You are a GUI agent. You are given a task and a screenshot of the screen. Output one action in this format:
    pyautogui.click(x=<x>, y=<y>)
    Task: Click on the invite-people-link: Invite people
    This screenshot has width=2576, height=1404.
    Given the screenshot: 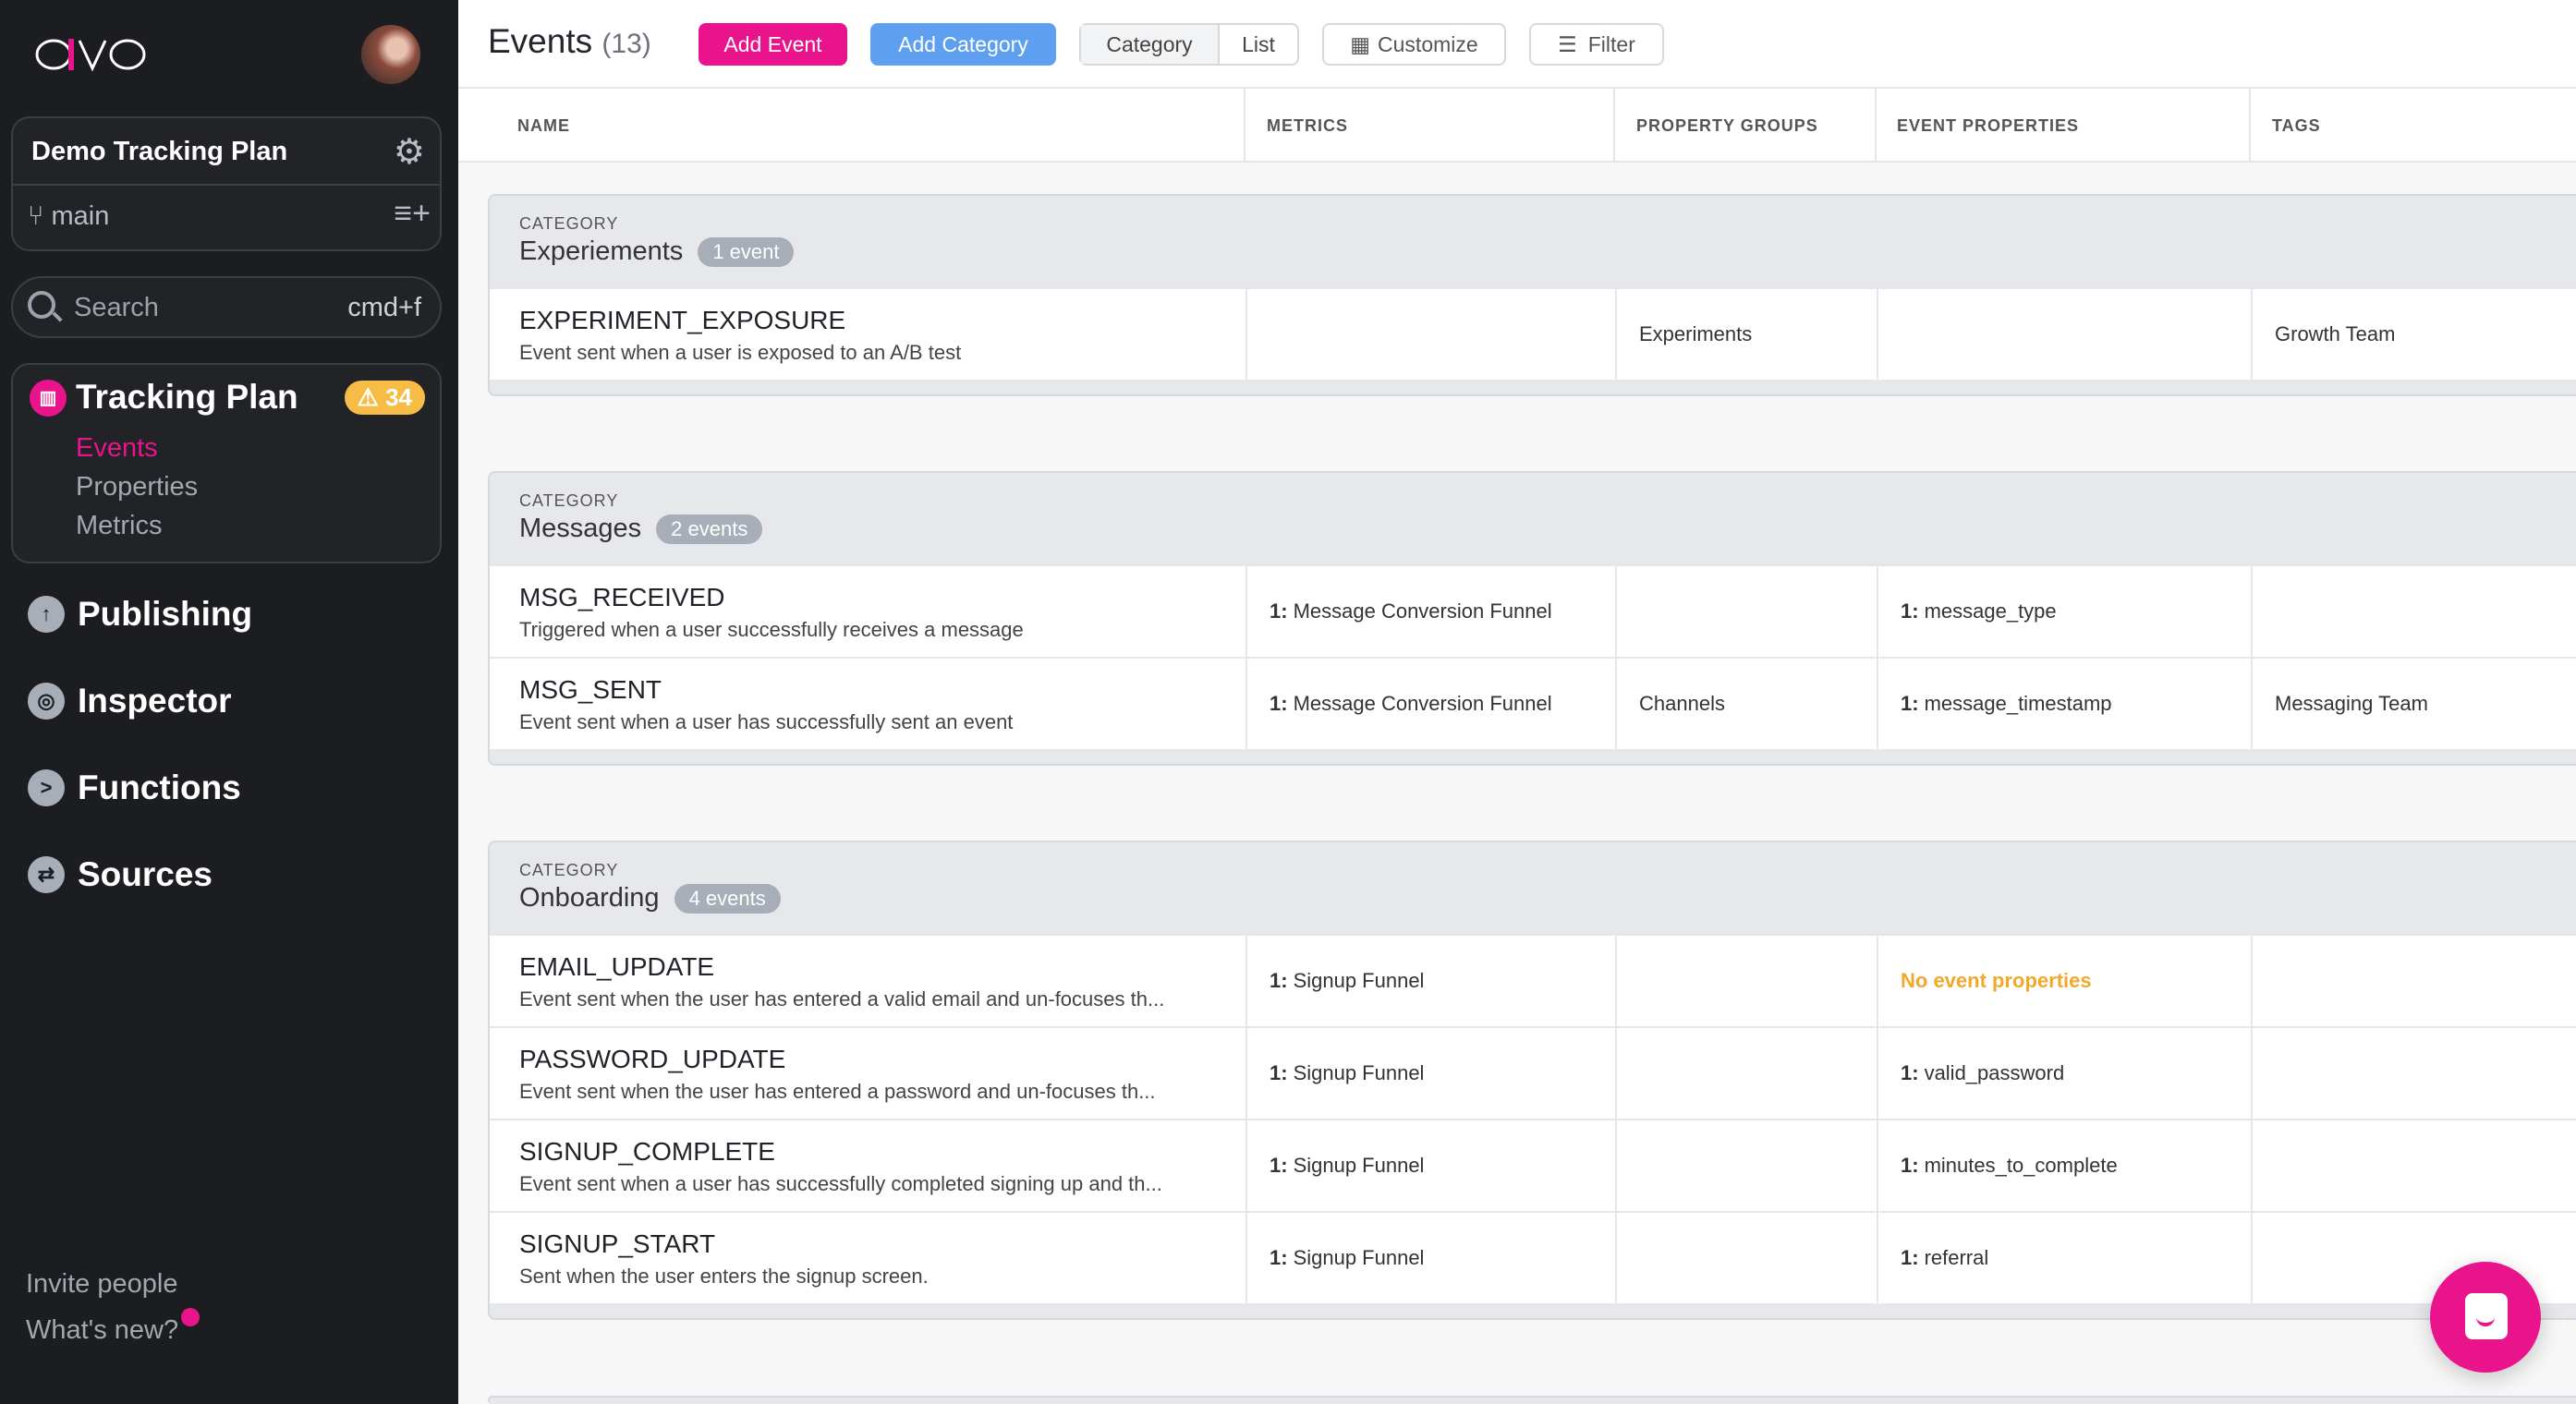 What is the action you would take?
    pyautogui.click(x=102, y=1284)
    